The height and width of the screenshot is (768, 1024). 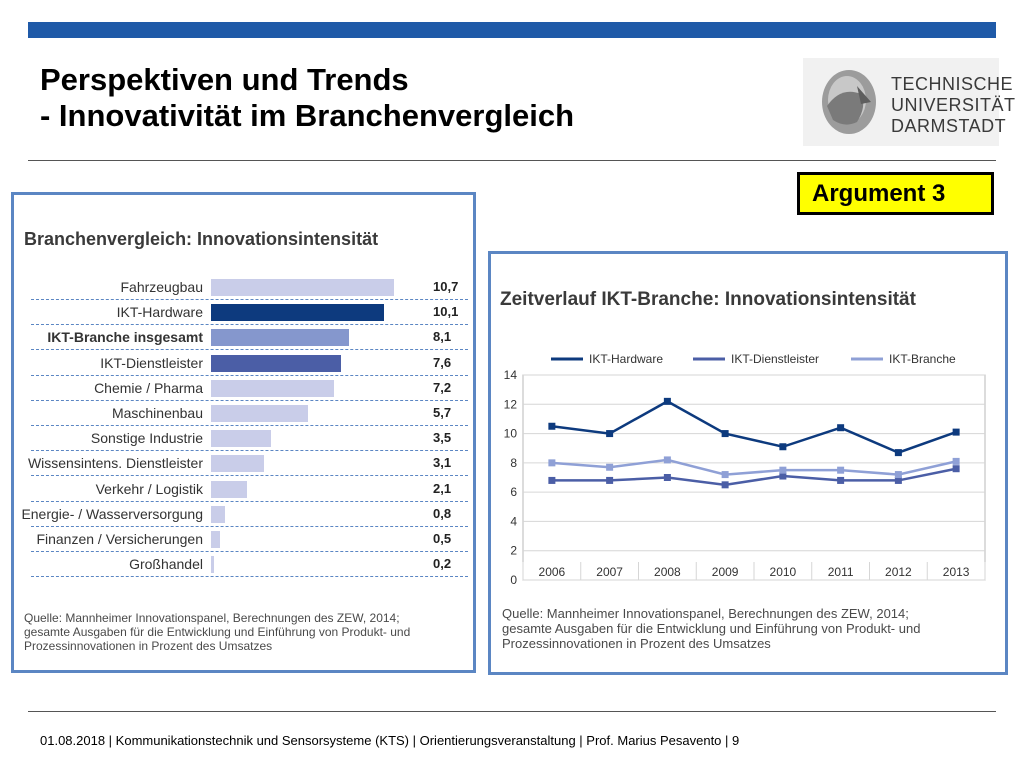 I want to click on bar-row: IKT-Hardware 10,1, so click(x=249, y=313).